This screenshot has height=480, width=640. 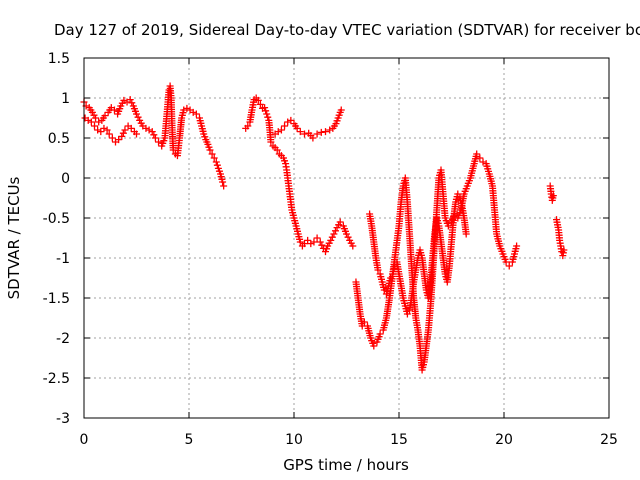 What do you see at coordinates (63, 339) in the screenshot?
I see `y-tick-label: -2` at bounding box center [63, 339].